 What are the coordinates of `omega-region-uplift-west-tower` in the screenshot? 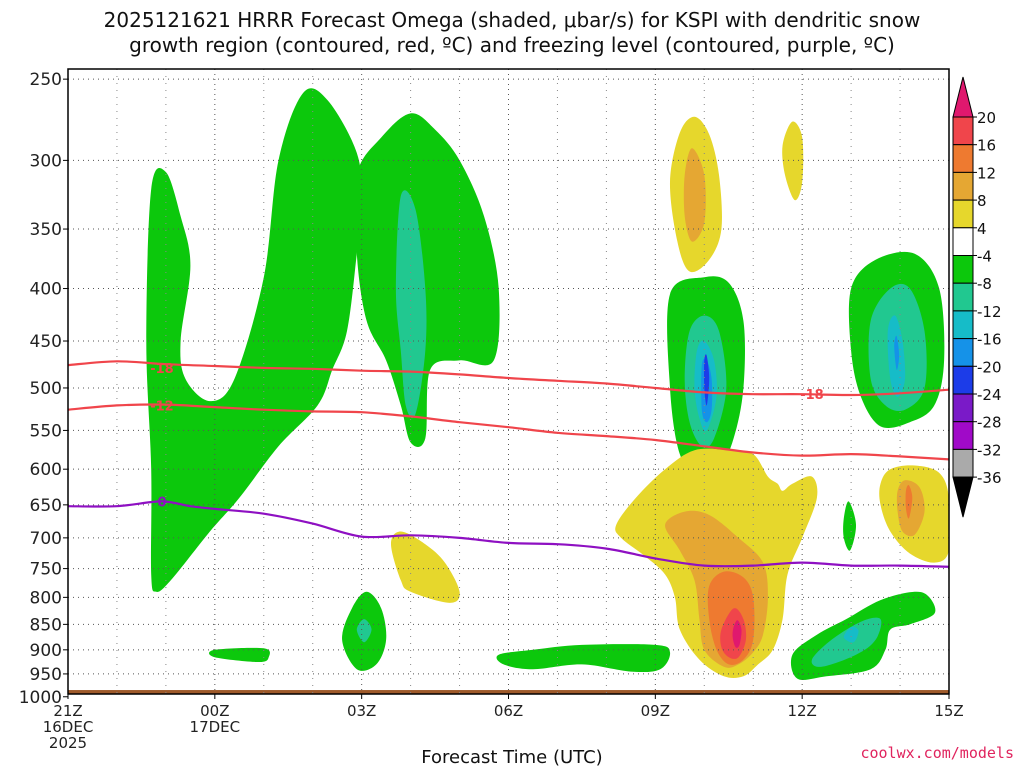 It's located at (254, 340).